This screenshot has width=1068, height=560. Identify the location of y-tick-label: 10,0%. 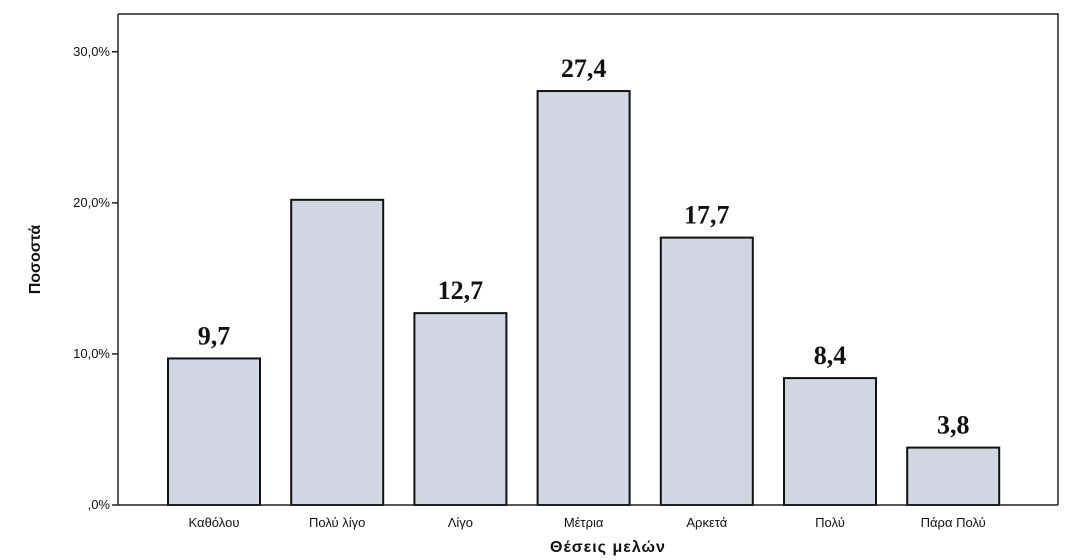
(91, 353).